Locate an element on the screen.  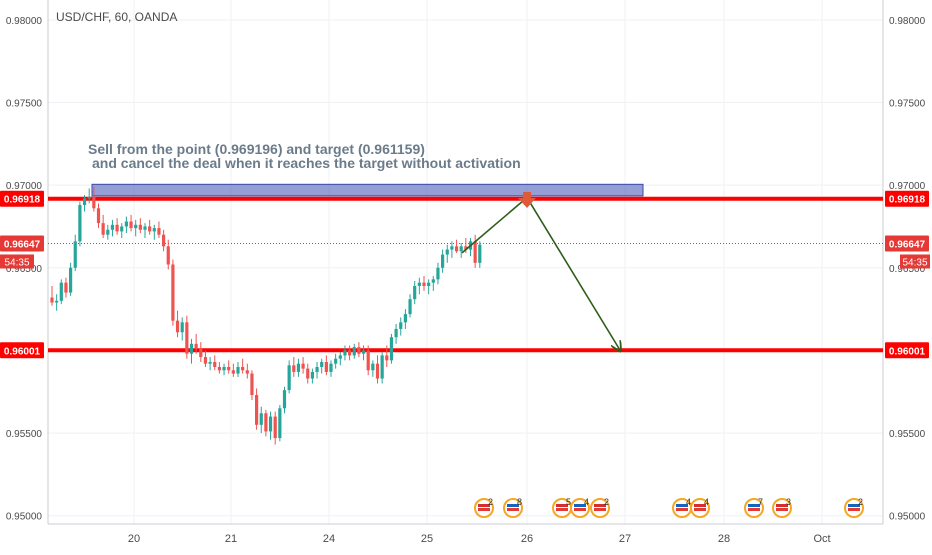
down-arrow-icon is located at coordinates (527, 200).